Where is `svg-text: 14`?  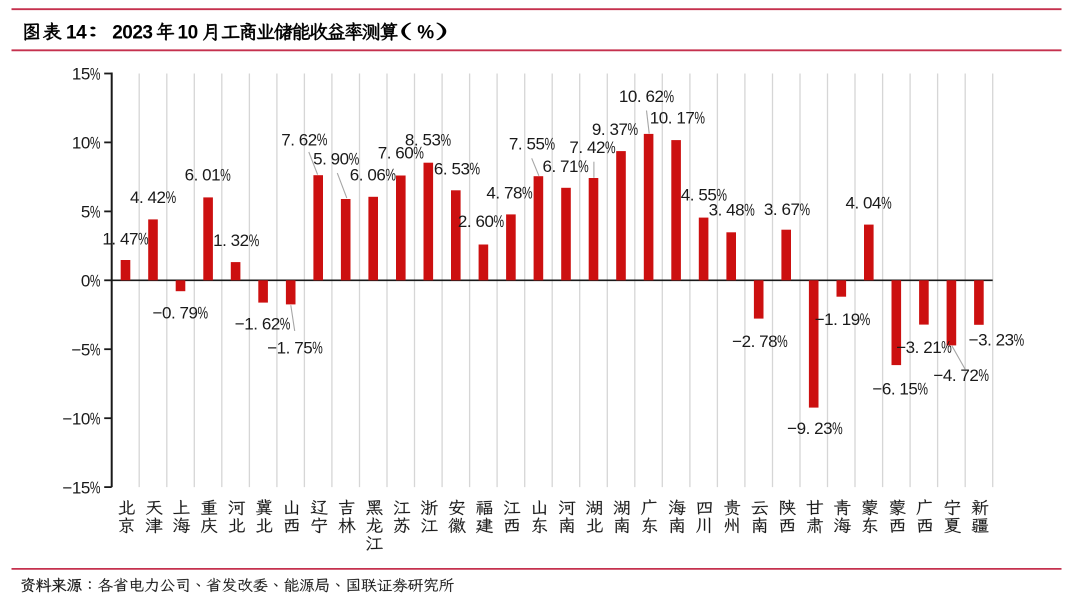 svg-text: 14 is located at coordinates (76, 33).